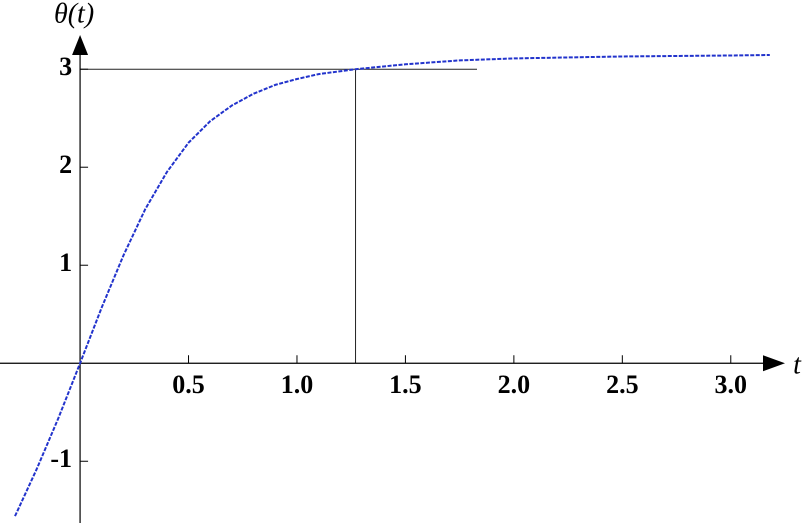 The image size is (807, 523). I want to click on y-tick-label: 2, so click(65, 164).